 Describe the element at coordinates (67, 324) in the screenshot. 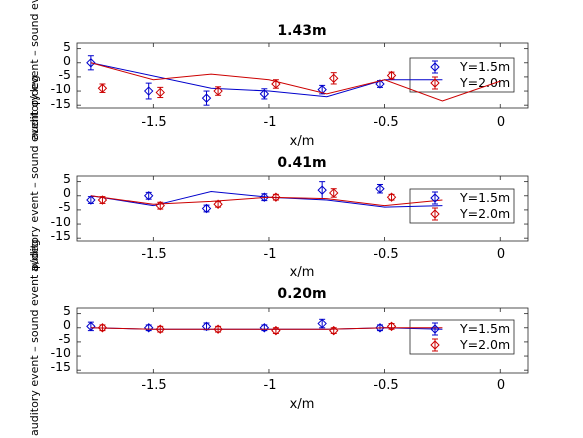

I see `panel-3-ytick-label: 0` at that location.